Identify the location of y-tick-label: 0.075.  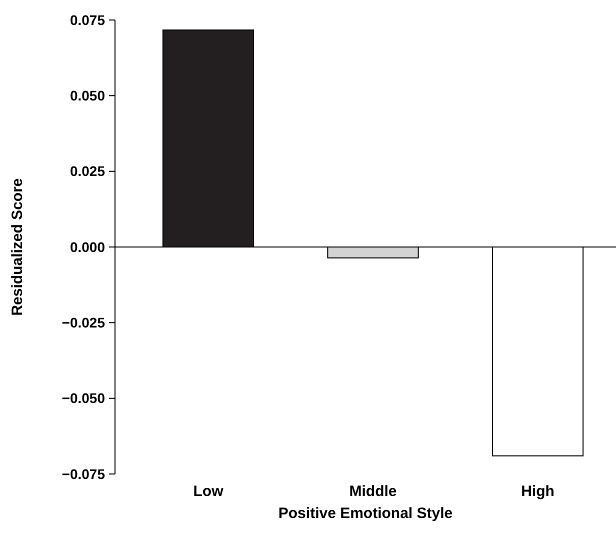
(88, 20).